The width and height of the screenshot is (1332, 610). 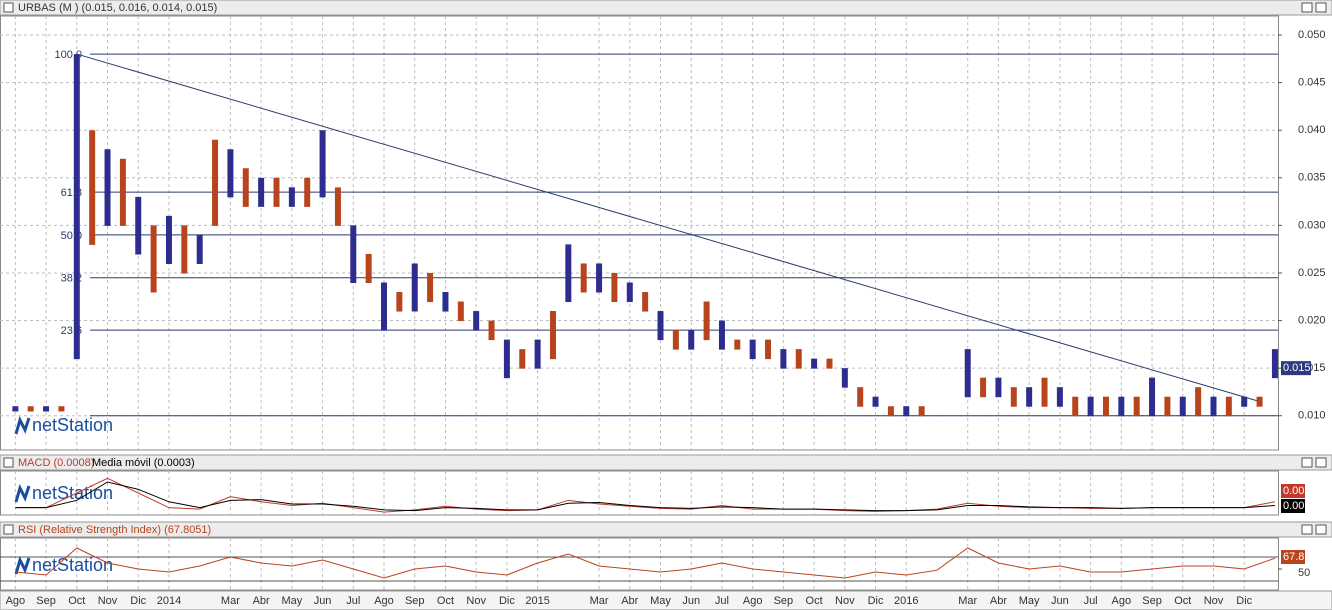 I want to click on y-tick-label: 0.010, so click(x=1312, y=416).